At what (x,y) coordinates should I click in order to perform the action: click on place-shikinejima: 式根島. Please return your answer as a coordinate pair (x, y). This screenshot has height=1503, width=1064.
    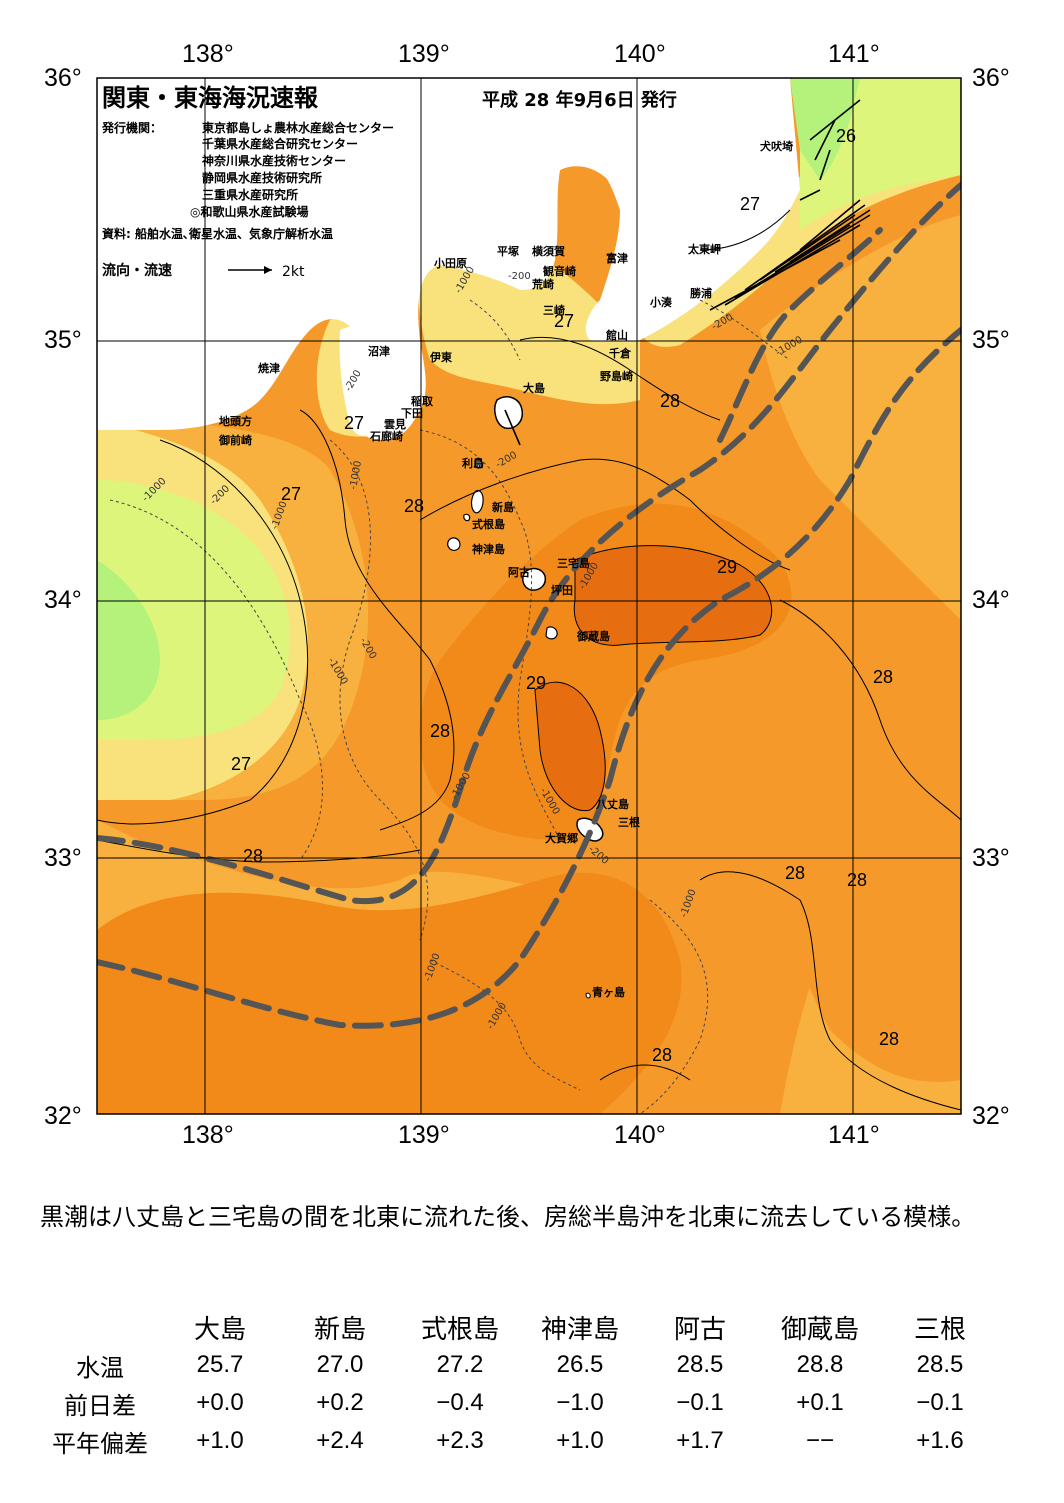
    Looking at the image, I should click on (488, 524).